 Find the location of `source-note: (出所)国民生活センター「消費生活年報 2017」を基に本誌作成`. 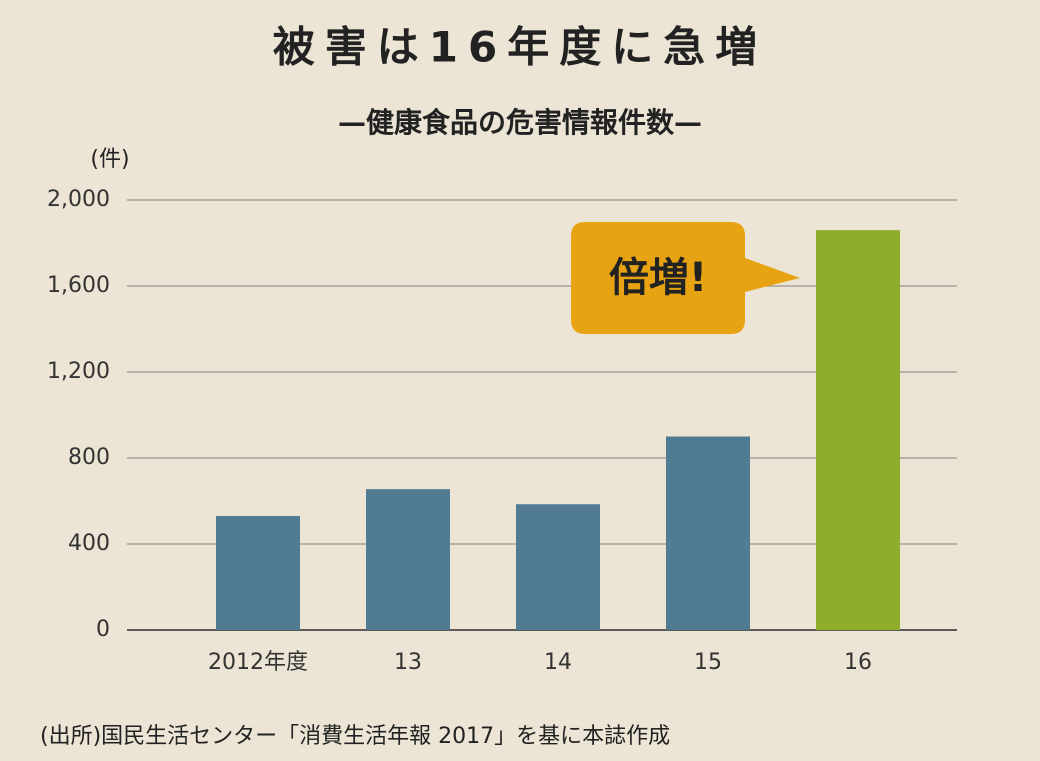

source-note: (出所)国民生活センター「消費生活年報 2017」を基に本誌作成 is located at coordinates (355, 736).